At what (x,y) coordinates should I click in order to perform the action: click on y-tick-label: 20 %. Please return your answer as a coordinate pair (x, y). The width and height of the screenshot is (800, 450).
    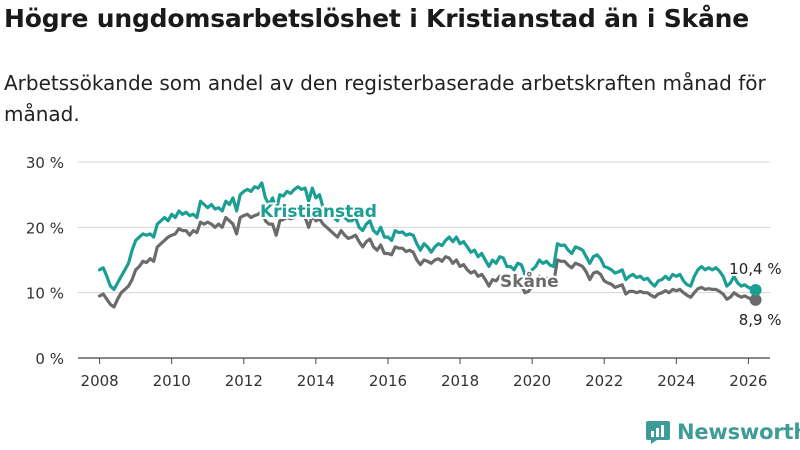
    Looking at the image, I should click on (45, 228).